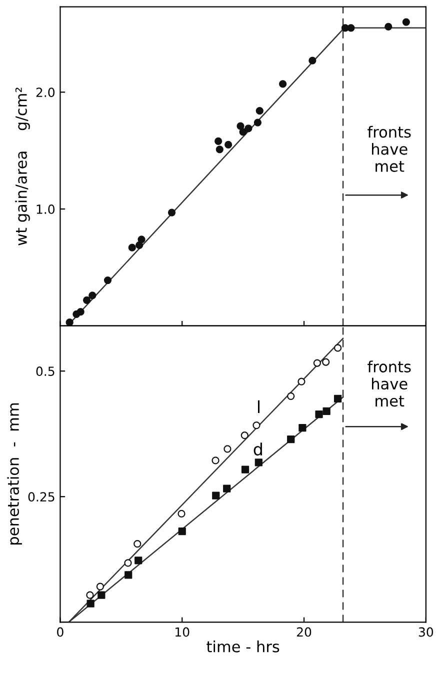 The width and height of the screenshot is (446, 686). What do you see at coordinates (41, 497) in the screenshot?
I see `y-tick-label: 0.25` at bounding box center [41, 497].